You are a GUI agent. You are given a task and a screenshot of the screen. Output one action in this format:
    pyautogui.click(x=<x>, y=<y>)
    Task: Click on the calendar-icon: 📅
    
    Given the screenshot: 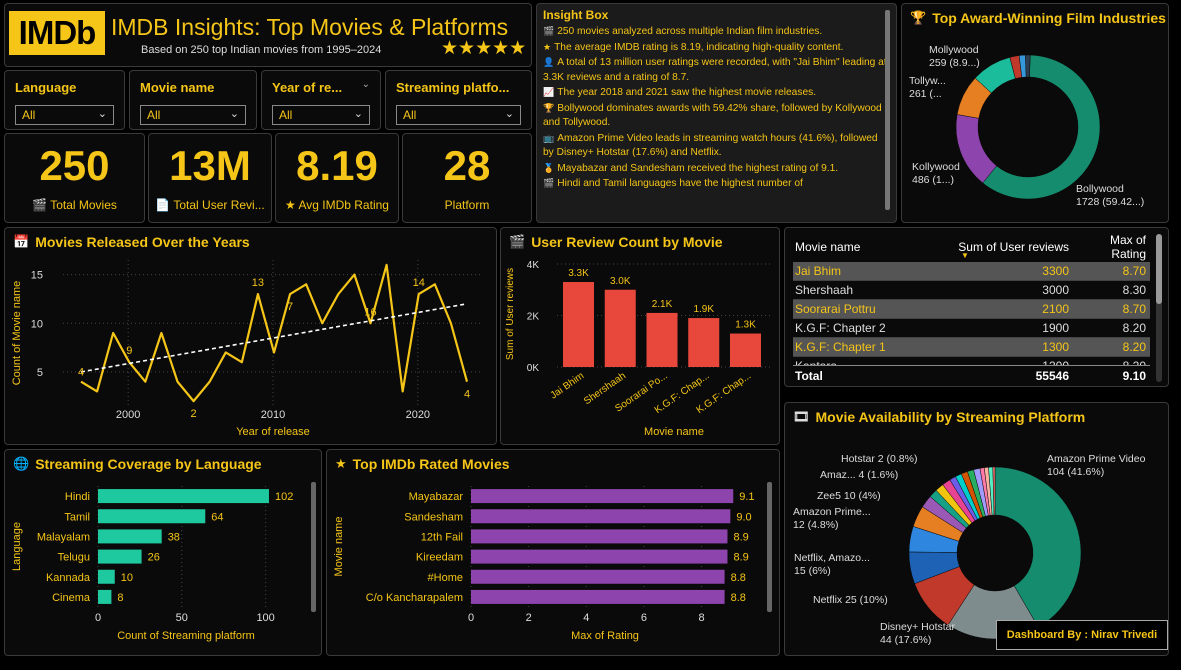 What is the action you would take?
    pyautogui.click(x=21, y=241)
    